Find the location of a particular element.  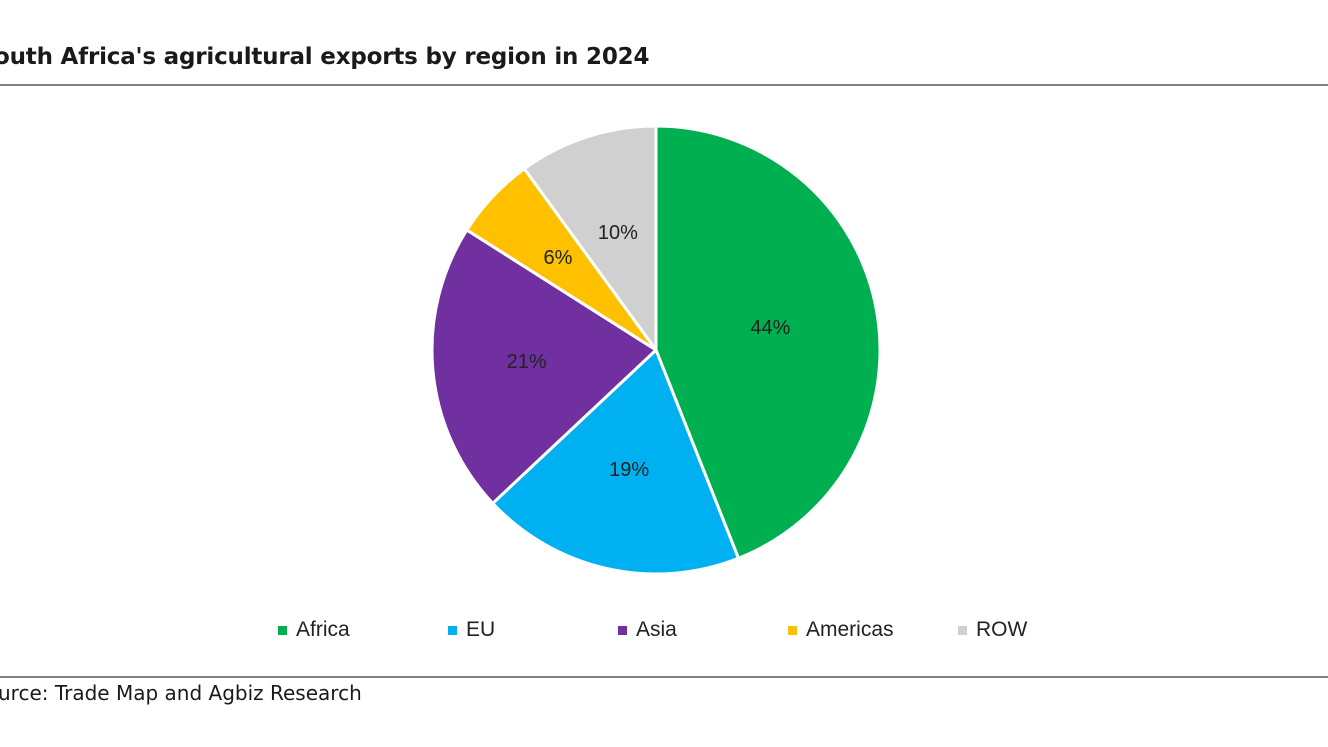

legend-label-row: ROW is located at coordinates (1002, 629).